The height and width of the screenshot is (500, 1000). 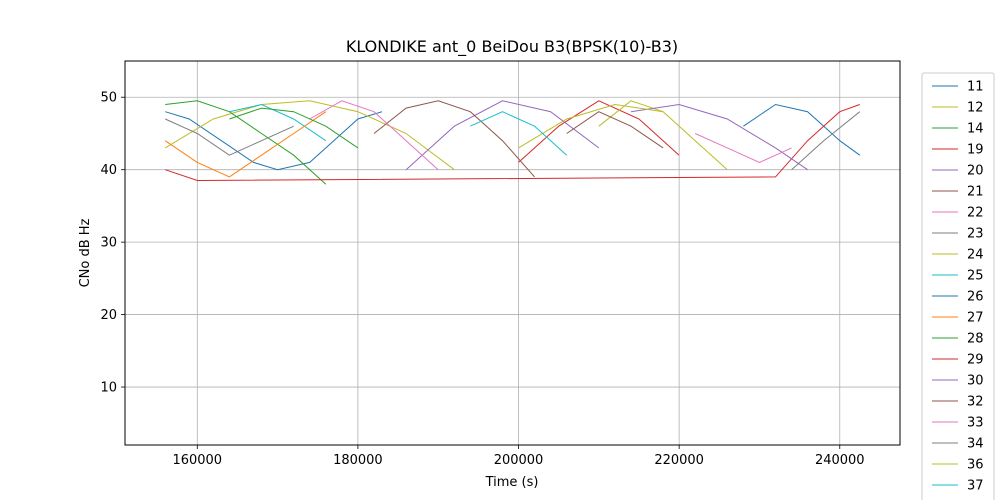 I want to click on x-tick-label: 160000, so click(x=197, y=460).